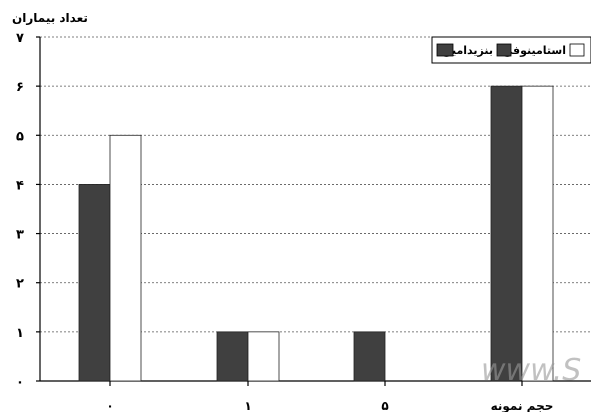 This screenshot has height=416, width=591. What do you see at coordinates (50, 18) in the screenshot?
I see `y-axis-title: تعداد بیماران` at bounding box center [50, 18].